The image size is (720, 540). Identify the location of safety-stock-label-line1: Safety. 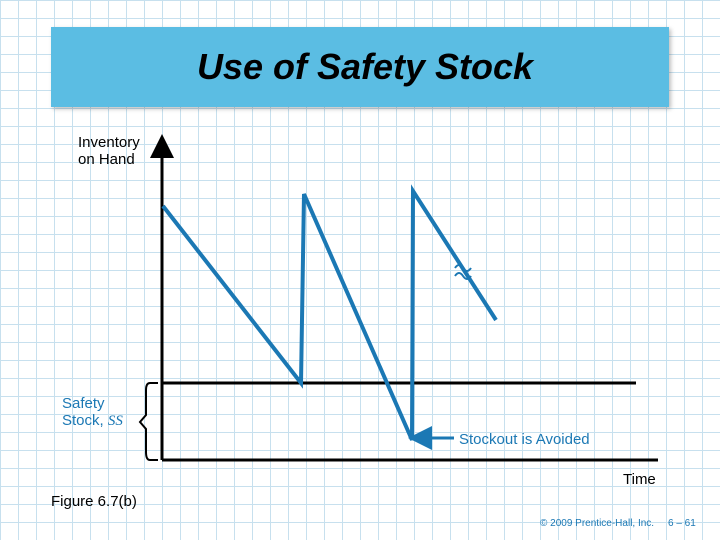
(83, 403).